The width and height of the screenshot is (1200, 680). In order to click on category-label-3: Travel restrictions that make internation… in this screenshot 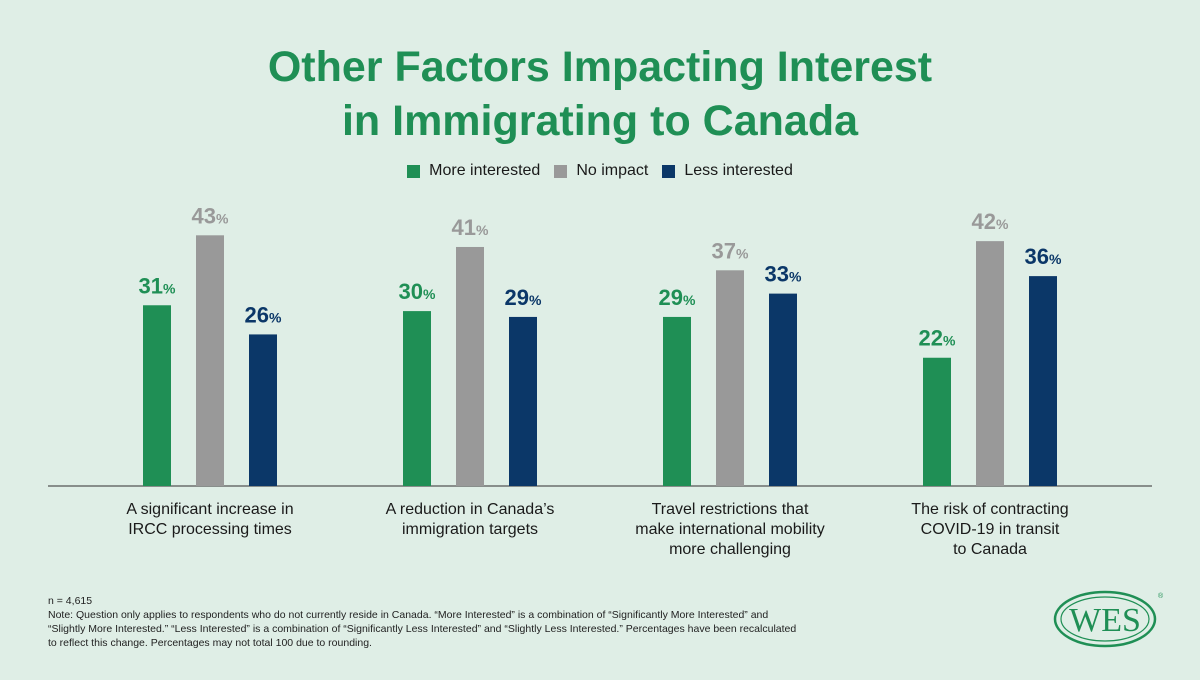, I will do `click(729, 529)`.